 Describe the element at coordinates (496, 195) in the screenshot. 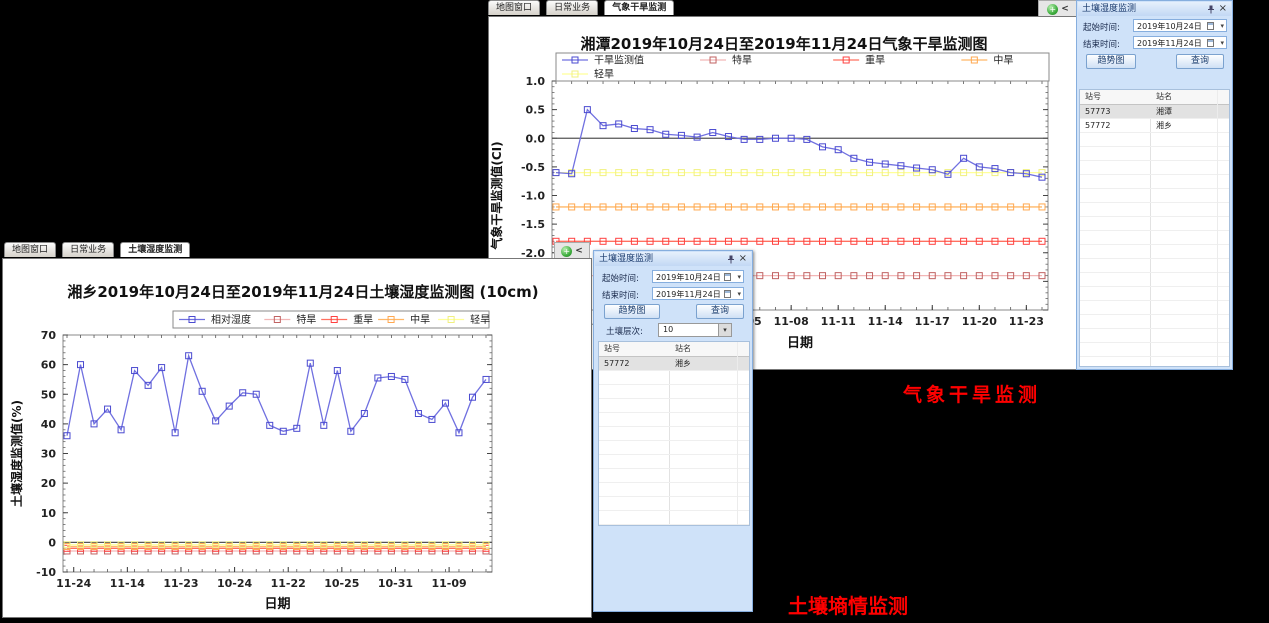

I see `y-axis-title: 气象干旱监测值(CI)` at that location.